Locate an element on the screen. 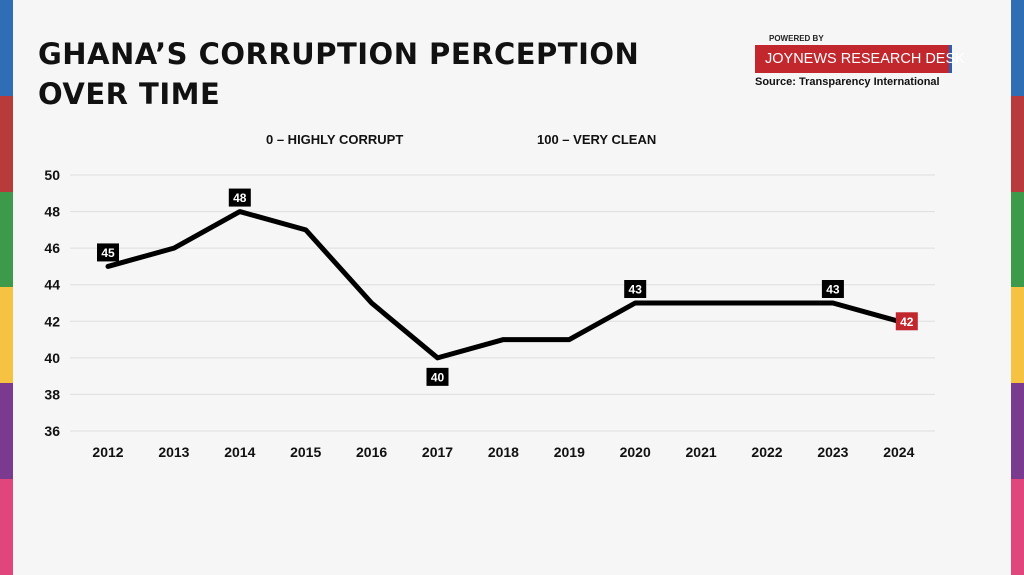 The width and height of the screenshot is (1024, 575). brand-badge: JOYNEWS RESEARCH DESK is located at coordinates (860, 59).